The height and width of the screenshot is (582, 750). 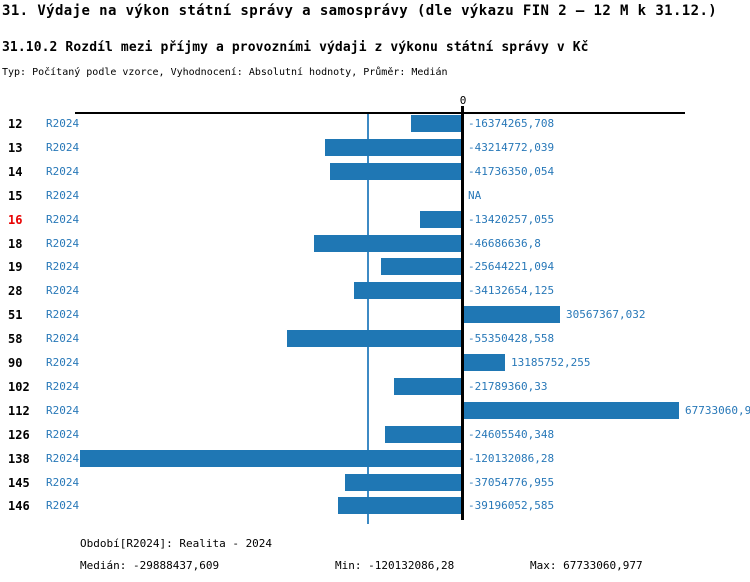 I want to click on value-label: -43214772,039, so click(x=511, y=147).